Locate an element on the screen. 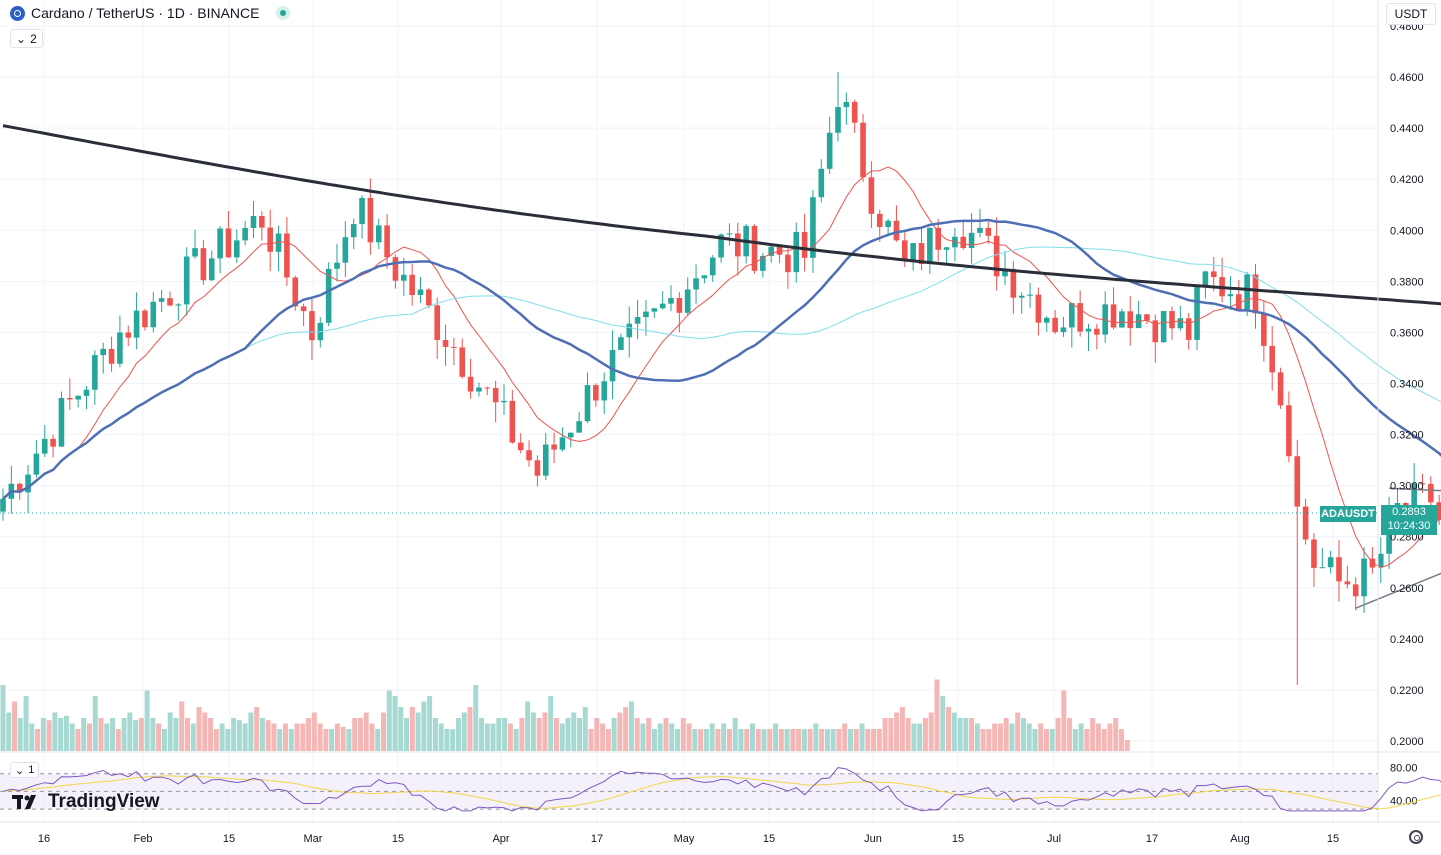  indicators-count: 2 is located at coordinates (33, 38).